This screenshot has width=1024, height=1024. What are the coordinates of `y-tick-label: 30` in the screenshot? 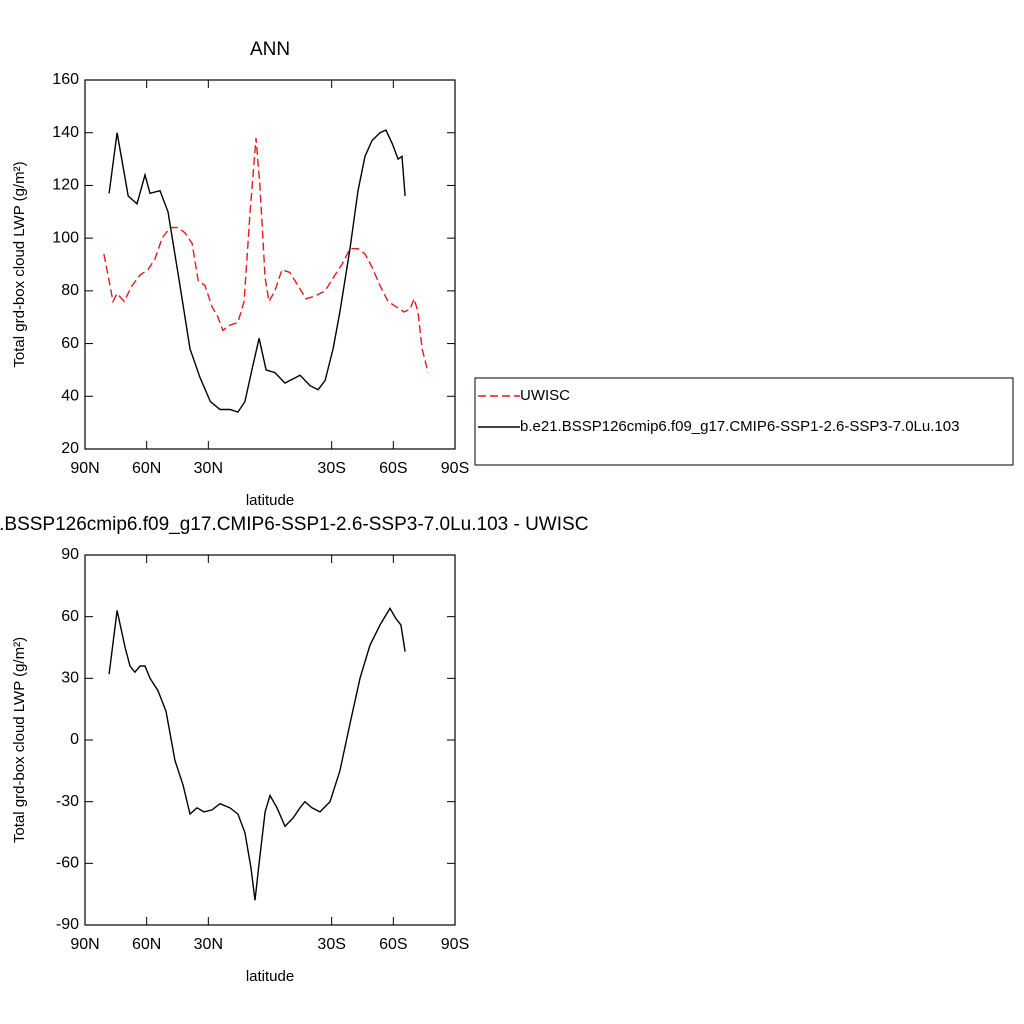 It's located at (70, 678).